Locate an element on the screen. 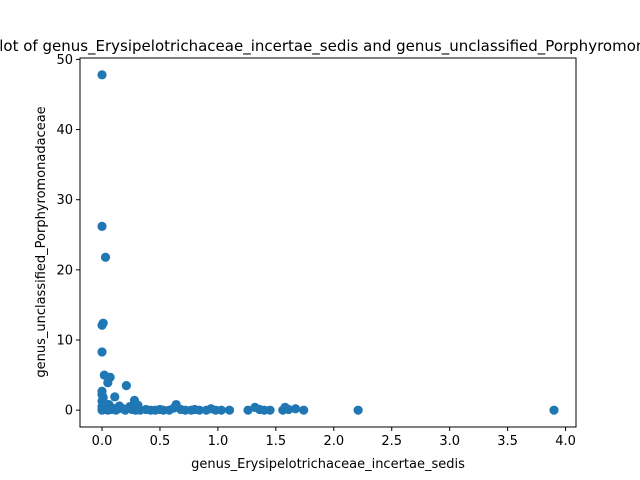 The height and width of the screenshot is (480, 640). x-tick-label-8: 4.0 is located at coordinates (565, 441).